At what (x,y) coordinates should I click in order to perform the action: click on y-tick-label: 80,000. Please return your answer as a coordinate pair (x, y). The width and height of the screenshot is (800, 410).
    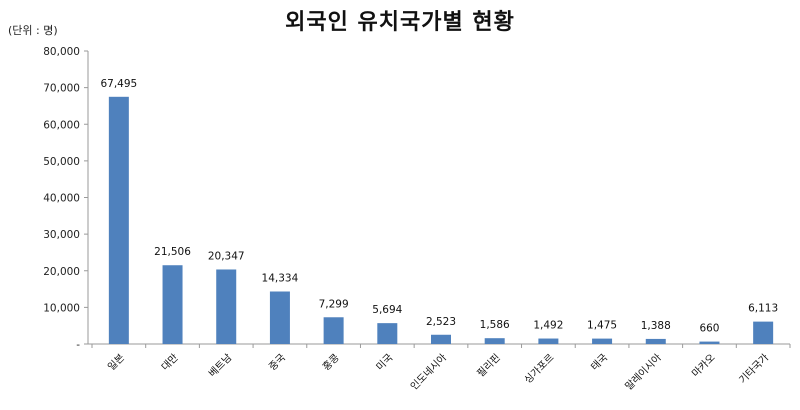
    Looking at the image, I should click on (61, 52).